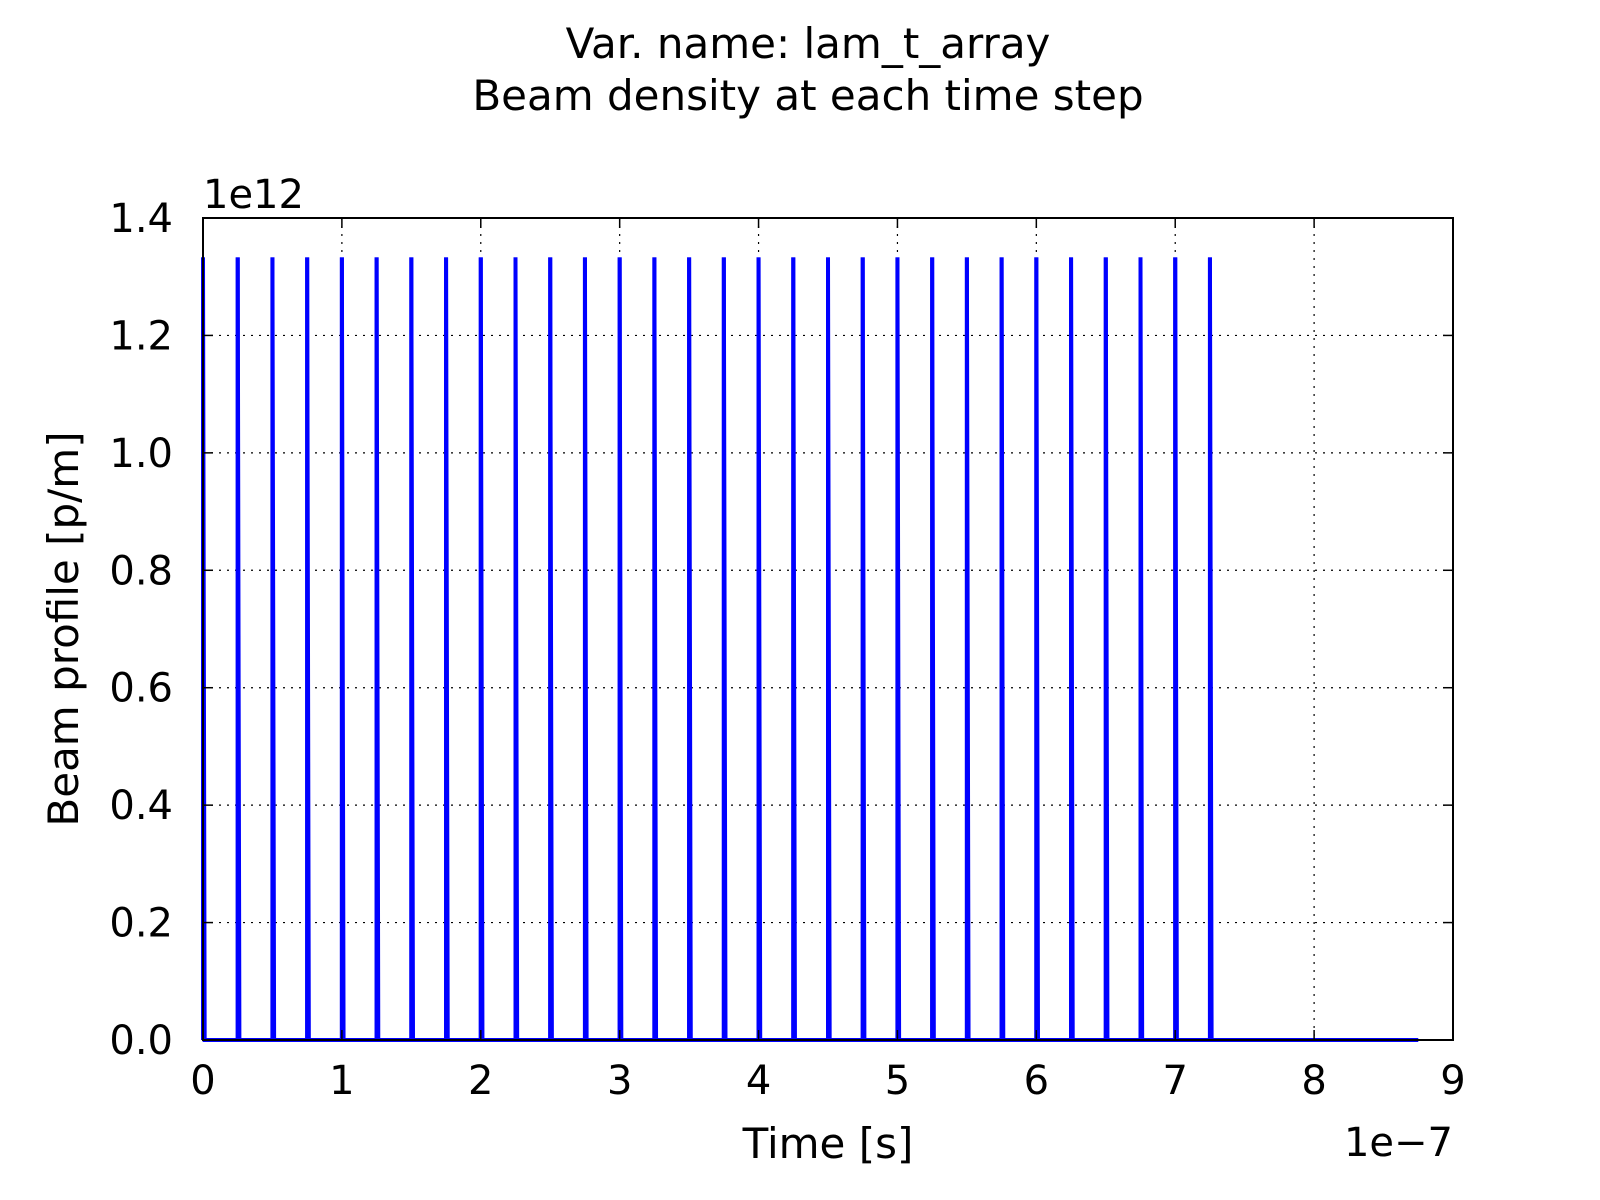 The image size is (1600, 1200). Describe the element at coordinates (141, 806) in the screenshot. I see `y-tick-label: 0.4` at that location.